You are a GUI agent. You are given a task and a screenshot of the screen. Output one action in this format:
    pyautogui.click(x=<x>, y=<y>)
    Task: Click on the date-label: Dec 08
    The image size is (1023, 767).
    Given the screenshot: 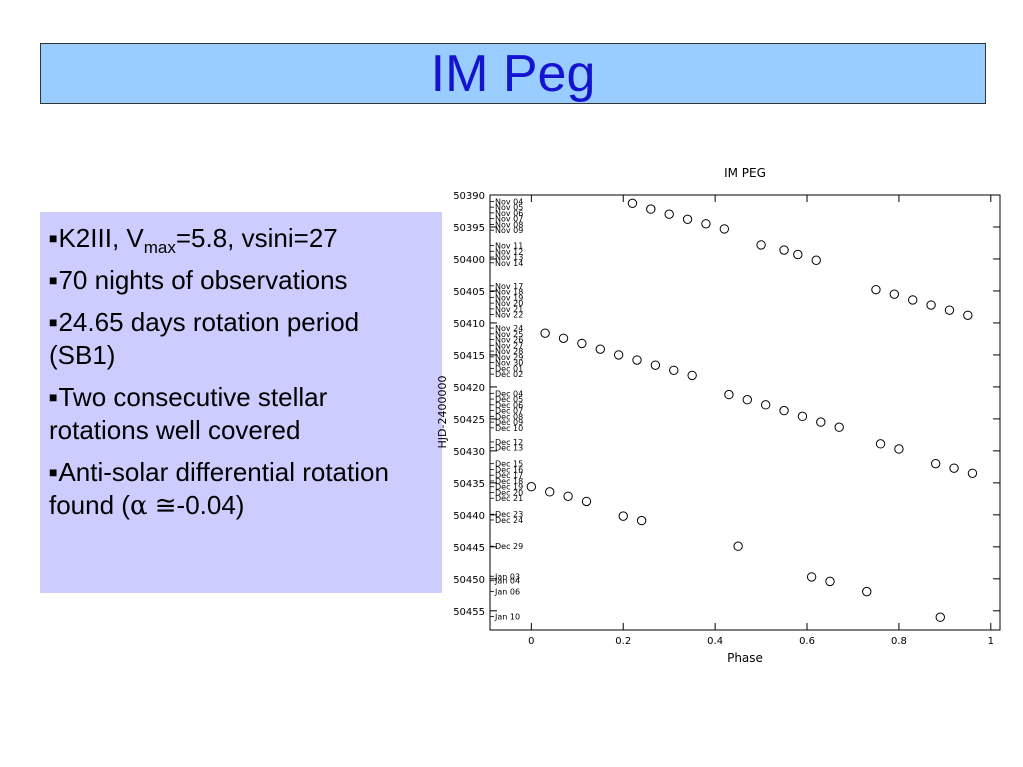 What is the action you would take?
    pyautogui.click(x=509, y=416)
    